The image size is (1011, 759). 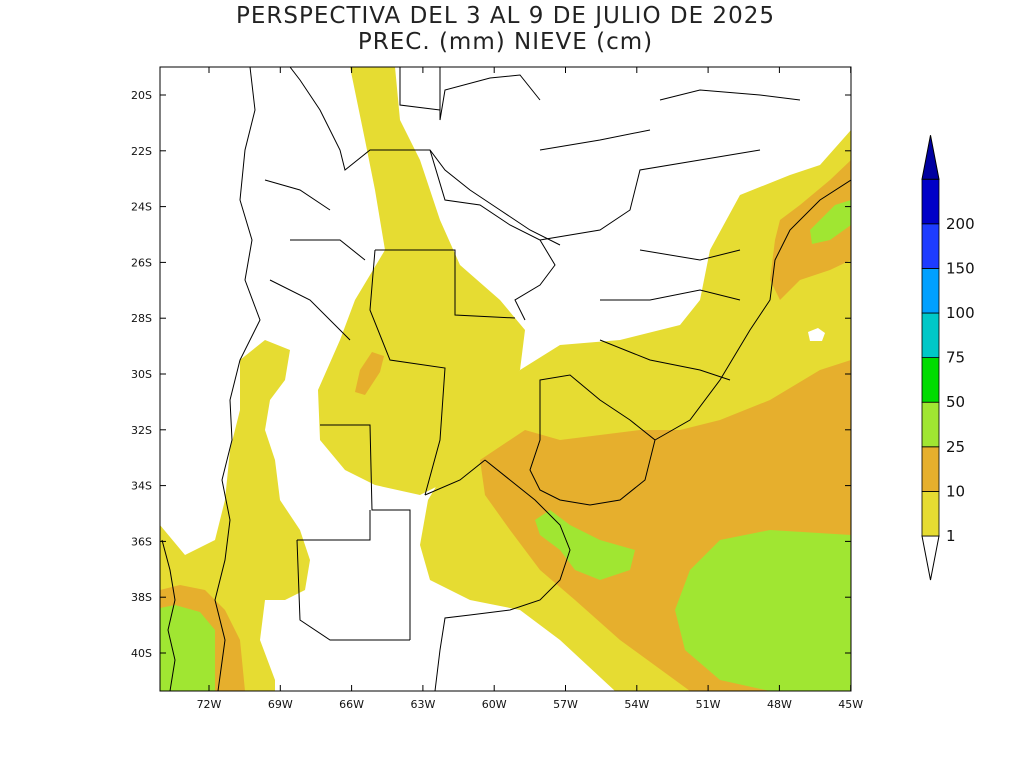 I want to click on legend-over-arrow, so click(x=930, y=157).